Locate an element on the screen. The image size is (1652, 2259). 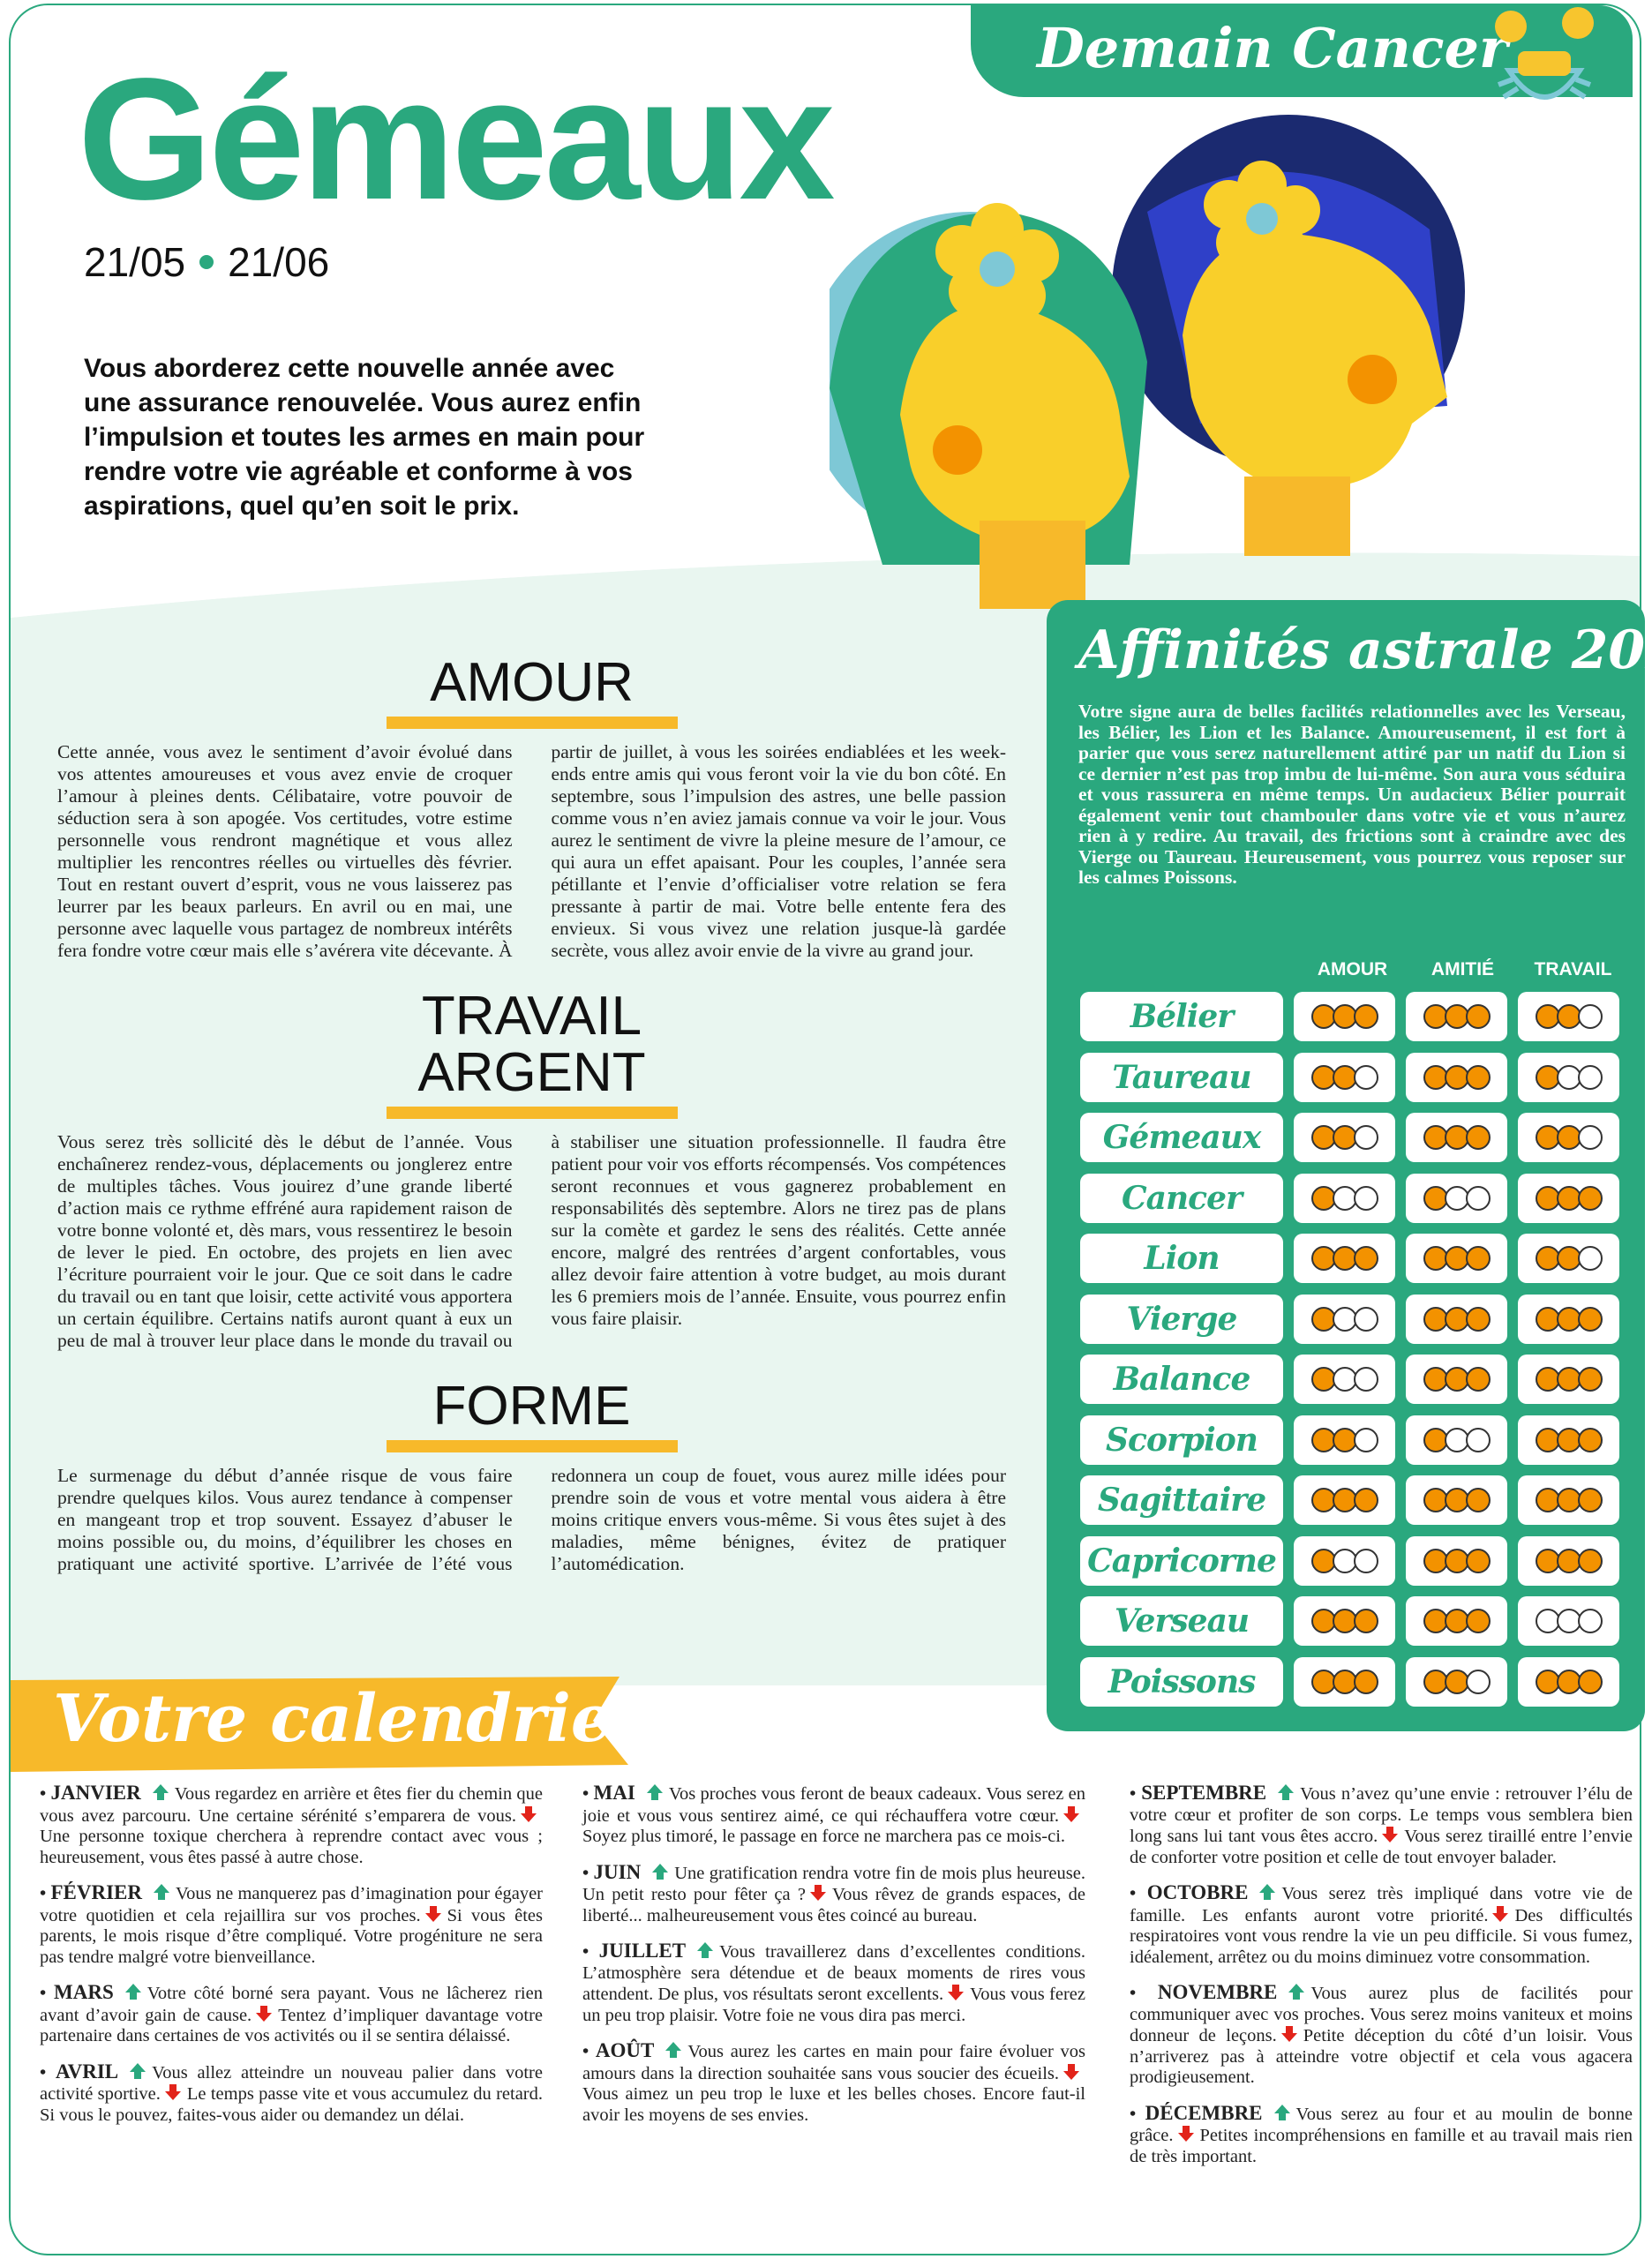
column-header: AMOUR is located at coordinates (1352, 969).